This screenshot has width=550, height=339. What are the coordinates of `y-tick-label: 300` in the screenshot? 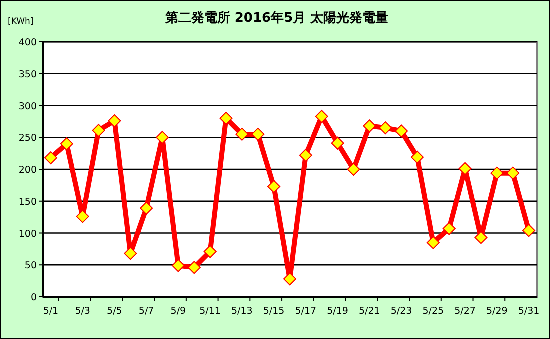 It's located at (27, 106).